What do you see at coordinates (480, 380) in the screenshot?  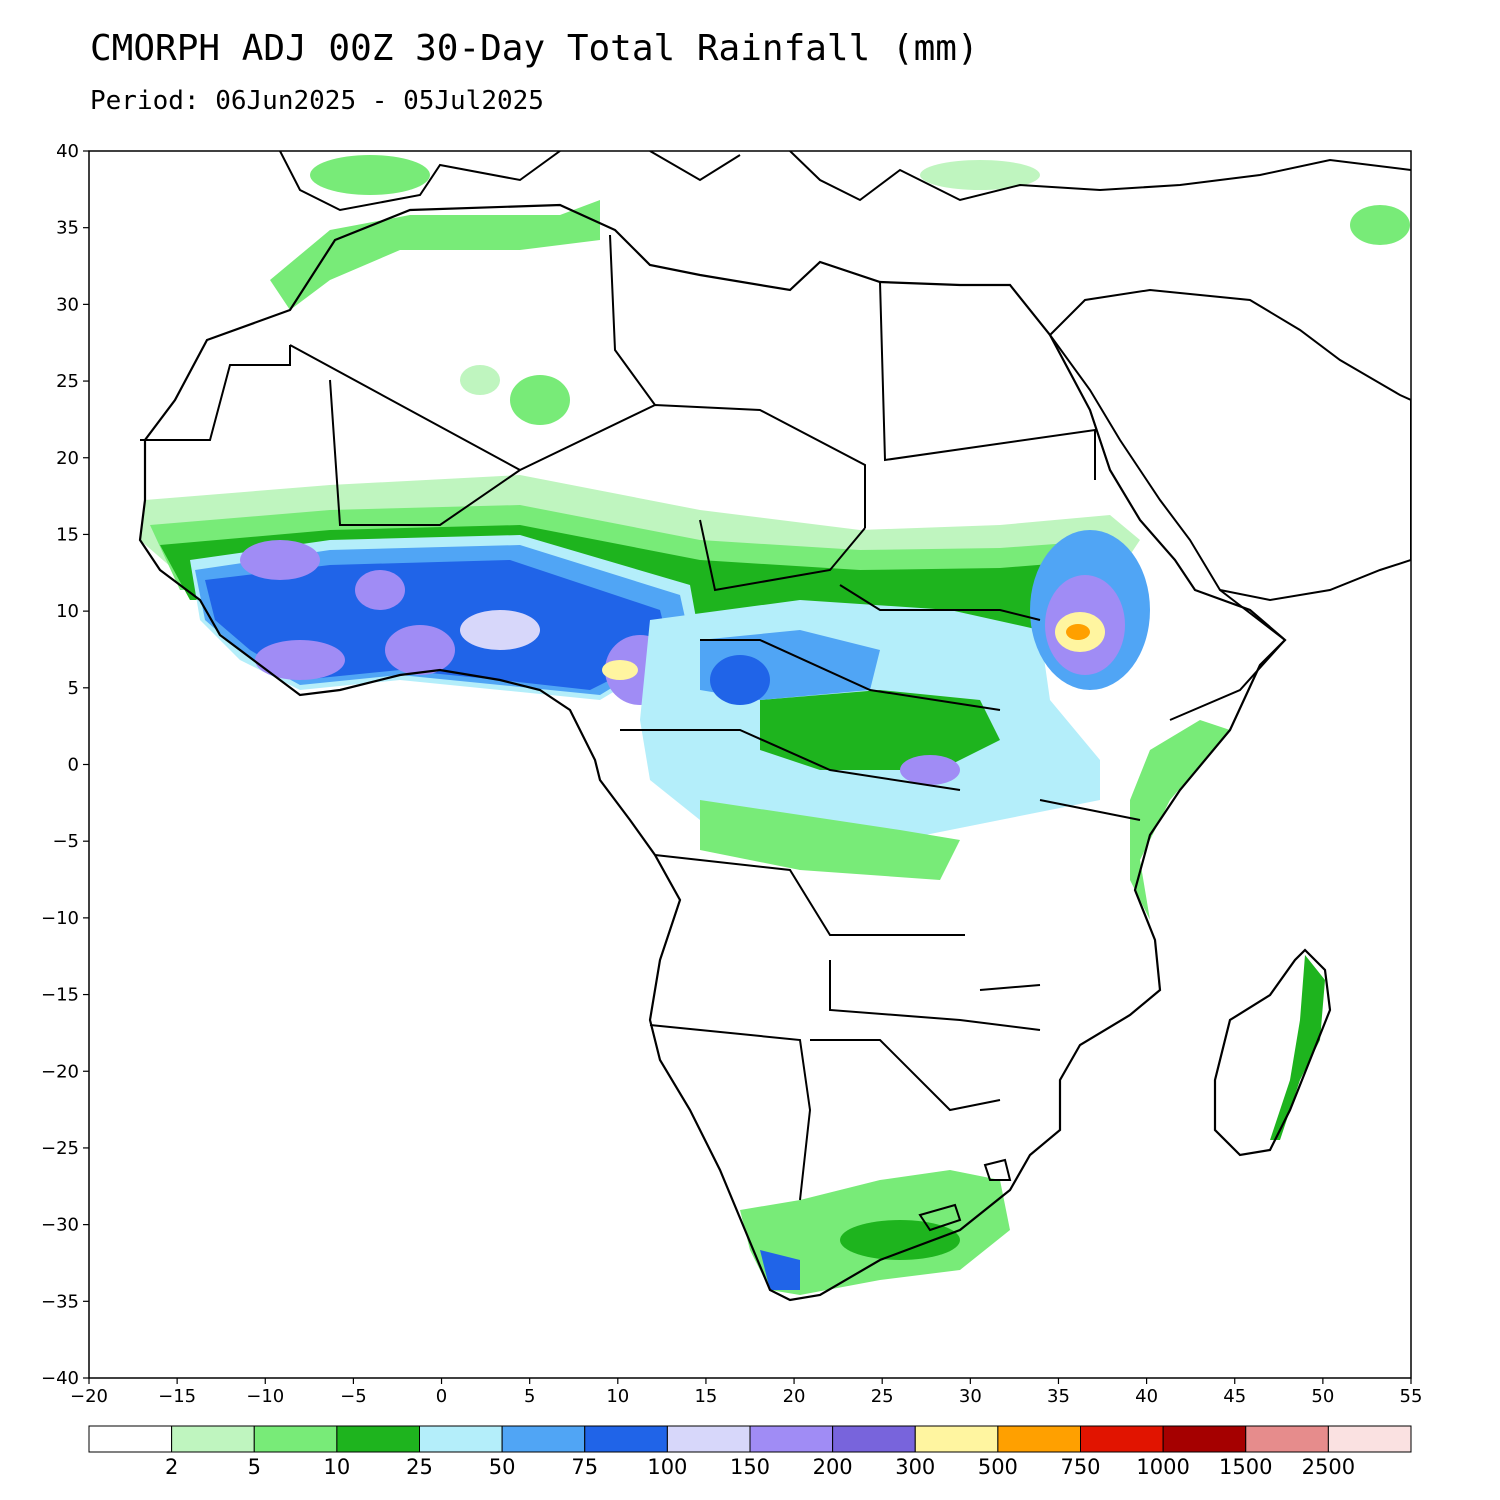 I see `rain-algeria-b` at bounding box center [480, 380].